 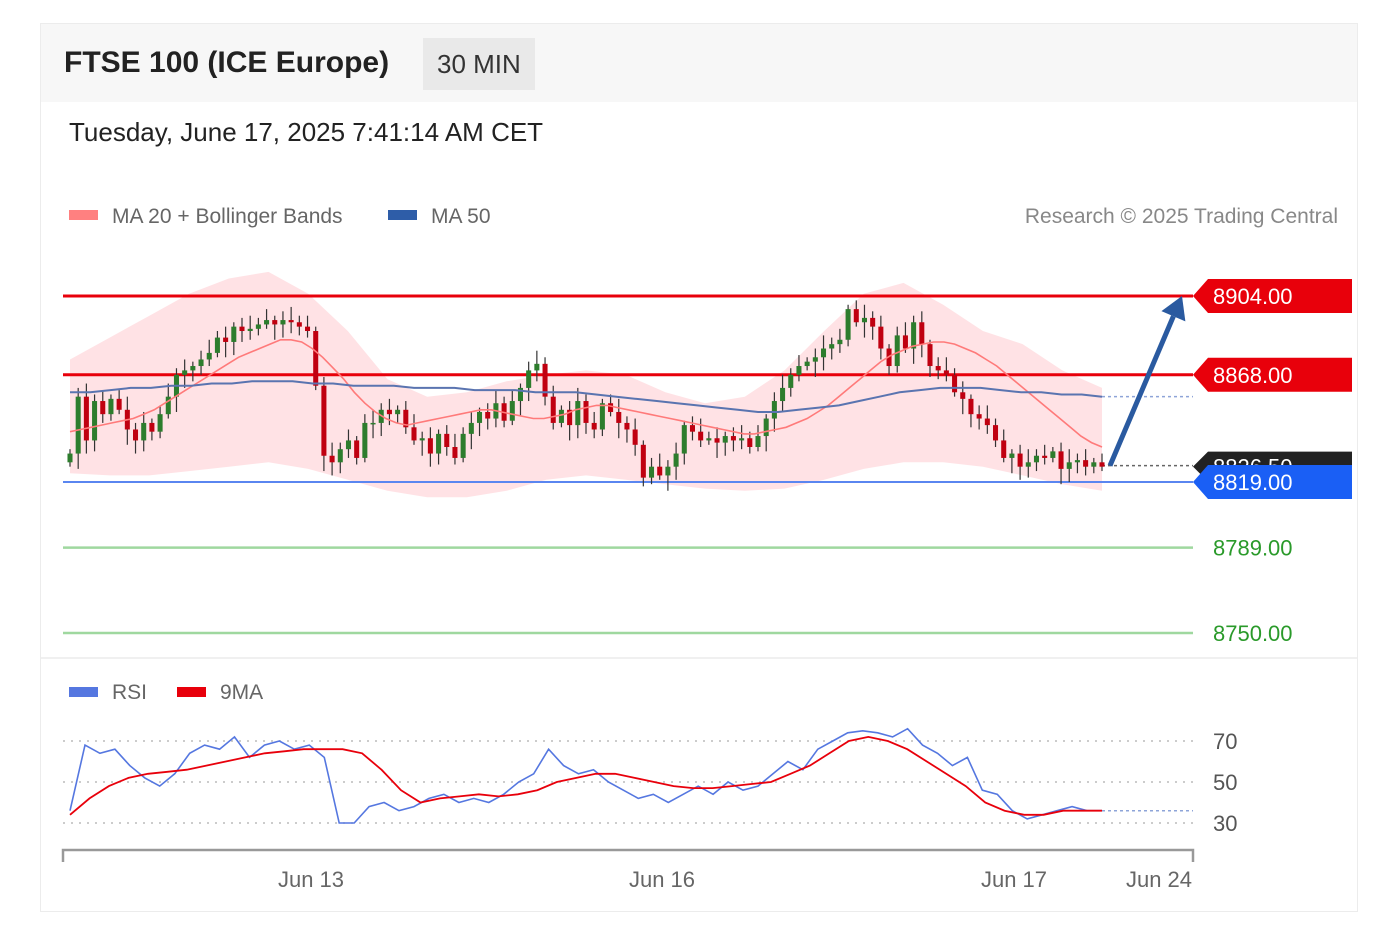 What do you see at coordinates (1225, 741) in the screenshot?
I see `rsi-tick-label: 70` at bounding box center [1225, 741].